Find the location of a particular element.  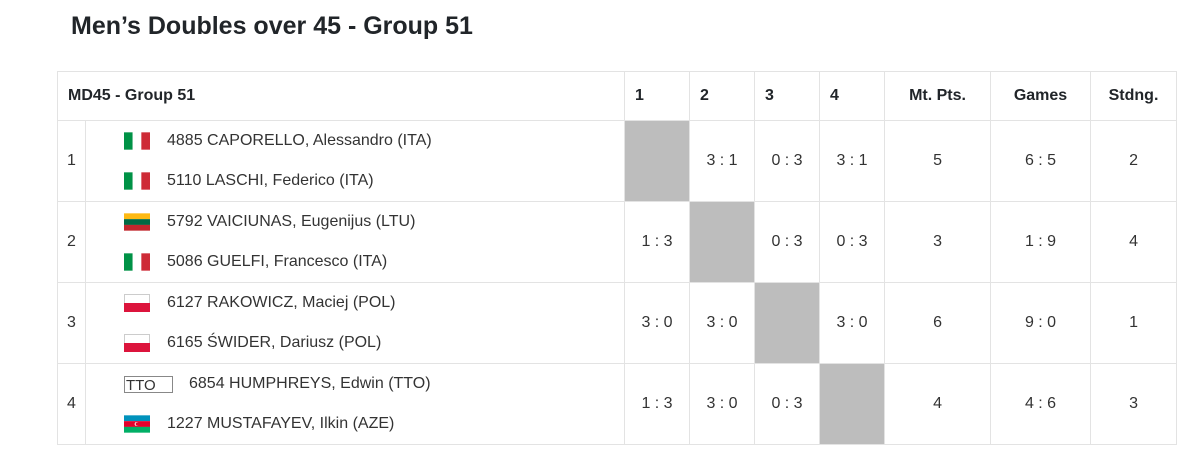

player-name: 5110 LASCHI, Federico (ITA) is located at coordinates (270, 180).